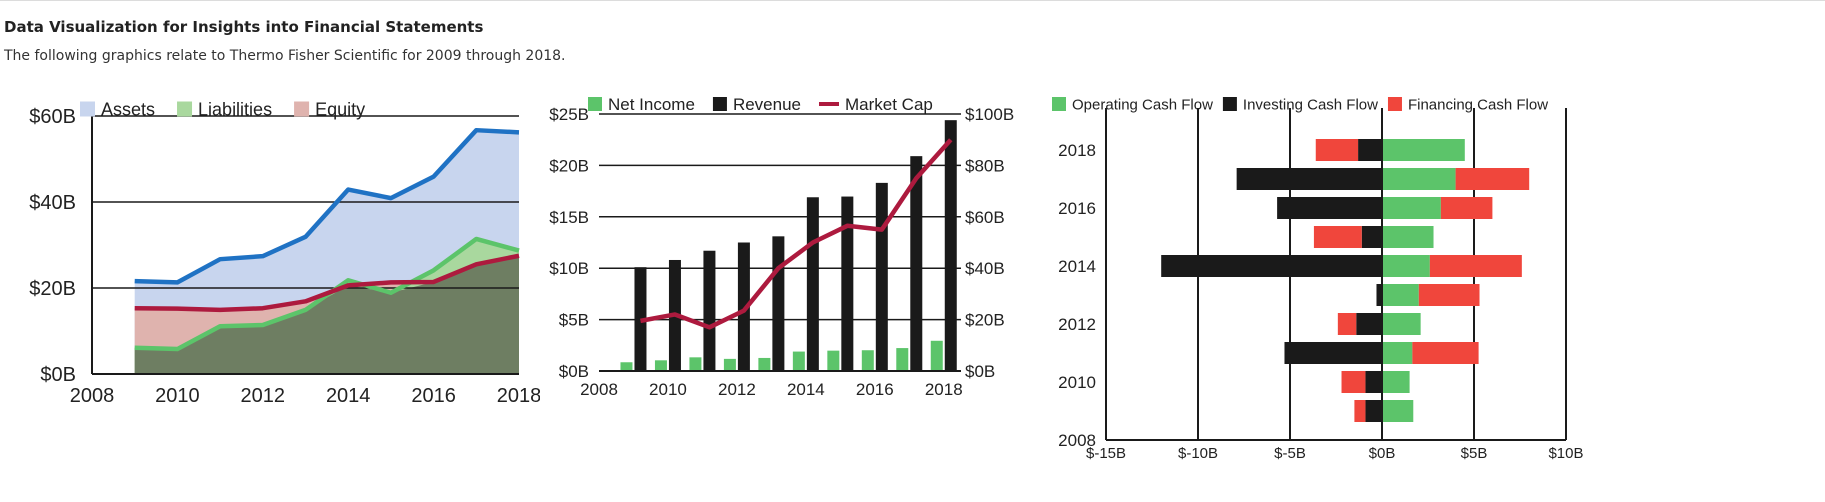  I want to click on y-tick-label-1: $20B, so click(52, 289).